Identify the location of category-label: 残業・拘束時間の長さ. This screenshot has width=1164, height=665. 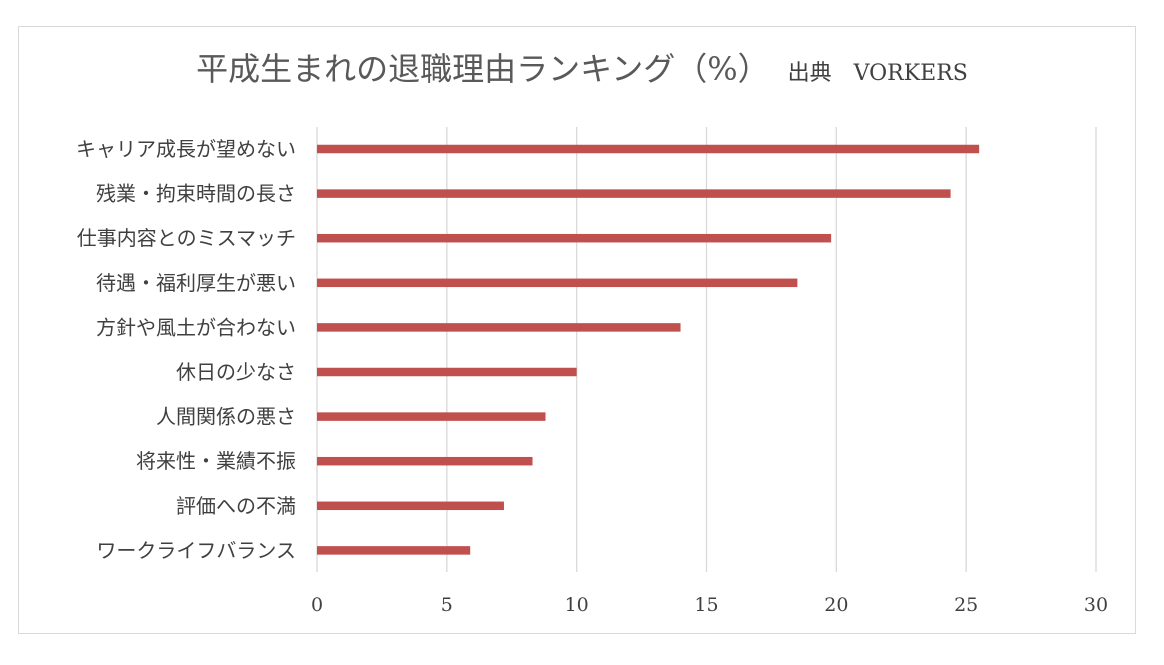
(196, 194).